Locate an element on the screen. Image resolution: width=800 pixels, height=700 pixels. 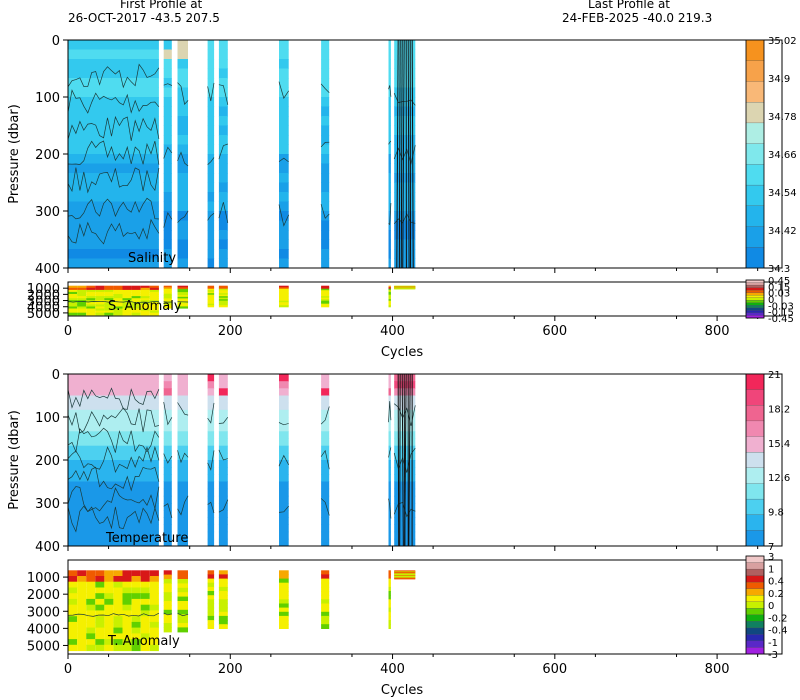
y-tick-label: 200 is located at coordinates (47, 461).